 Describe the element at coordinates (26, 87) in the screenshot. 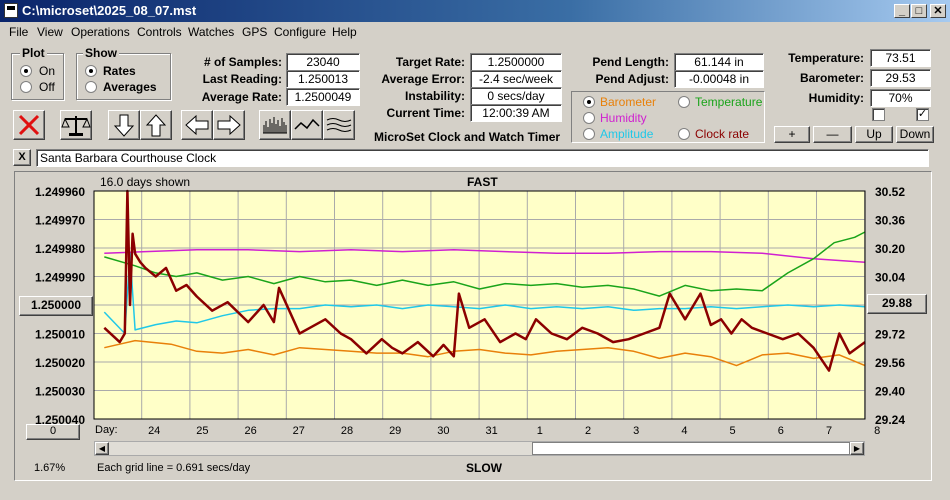

I see `plot-off-radio` at that location.